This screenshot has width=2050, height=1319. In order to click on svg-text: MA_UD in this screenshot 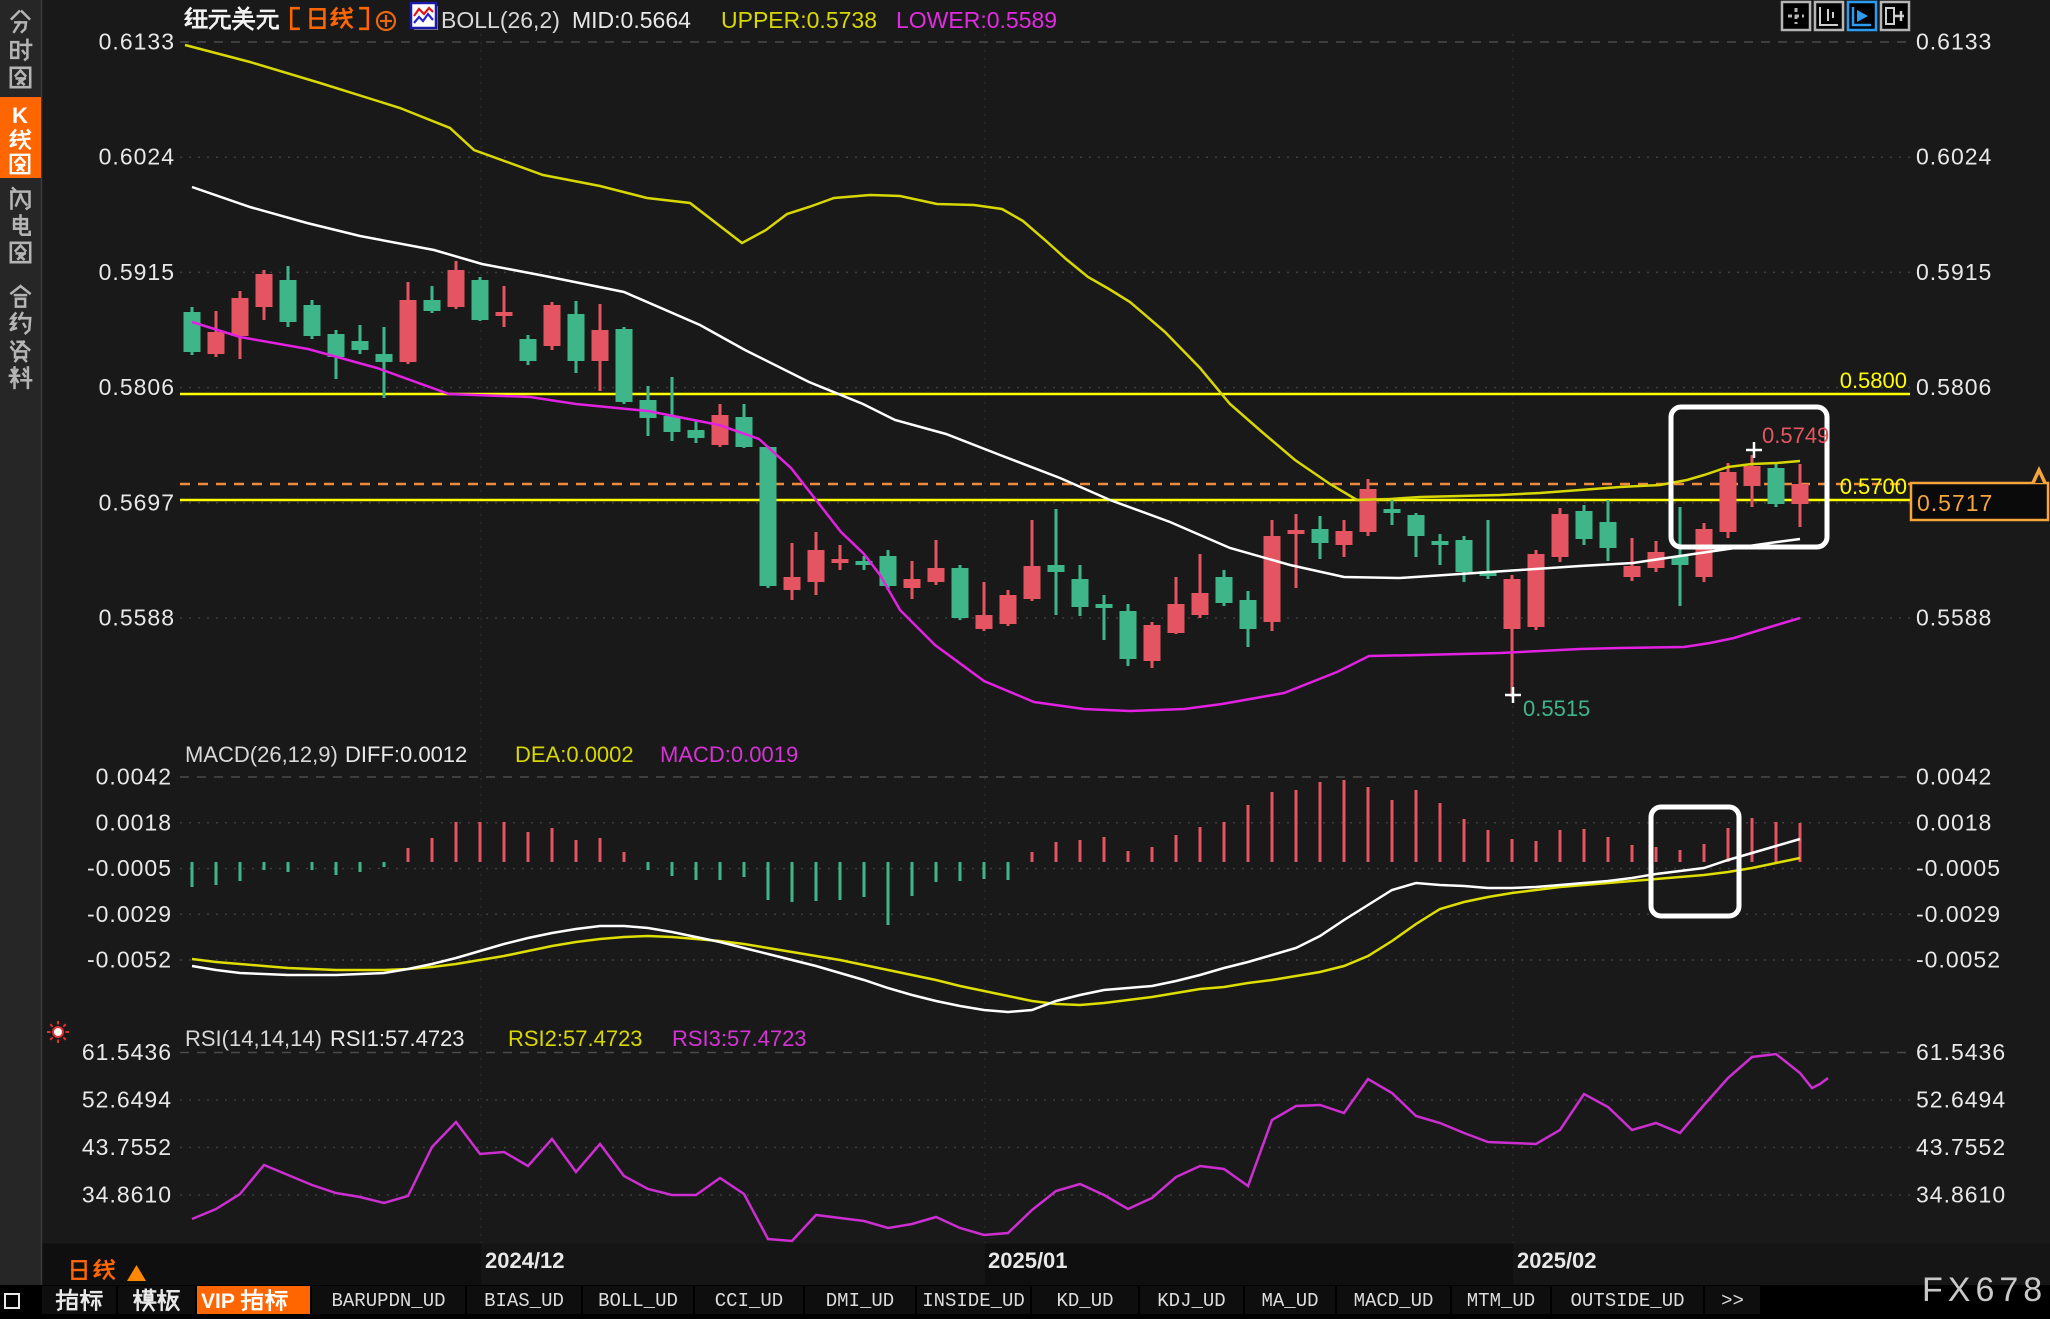, I will do `click(1289, 1301)`.